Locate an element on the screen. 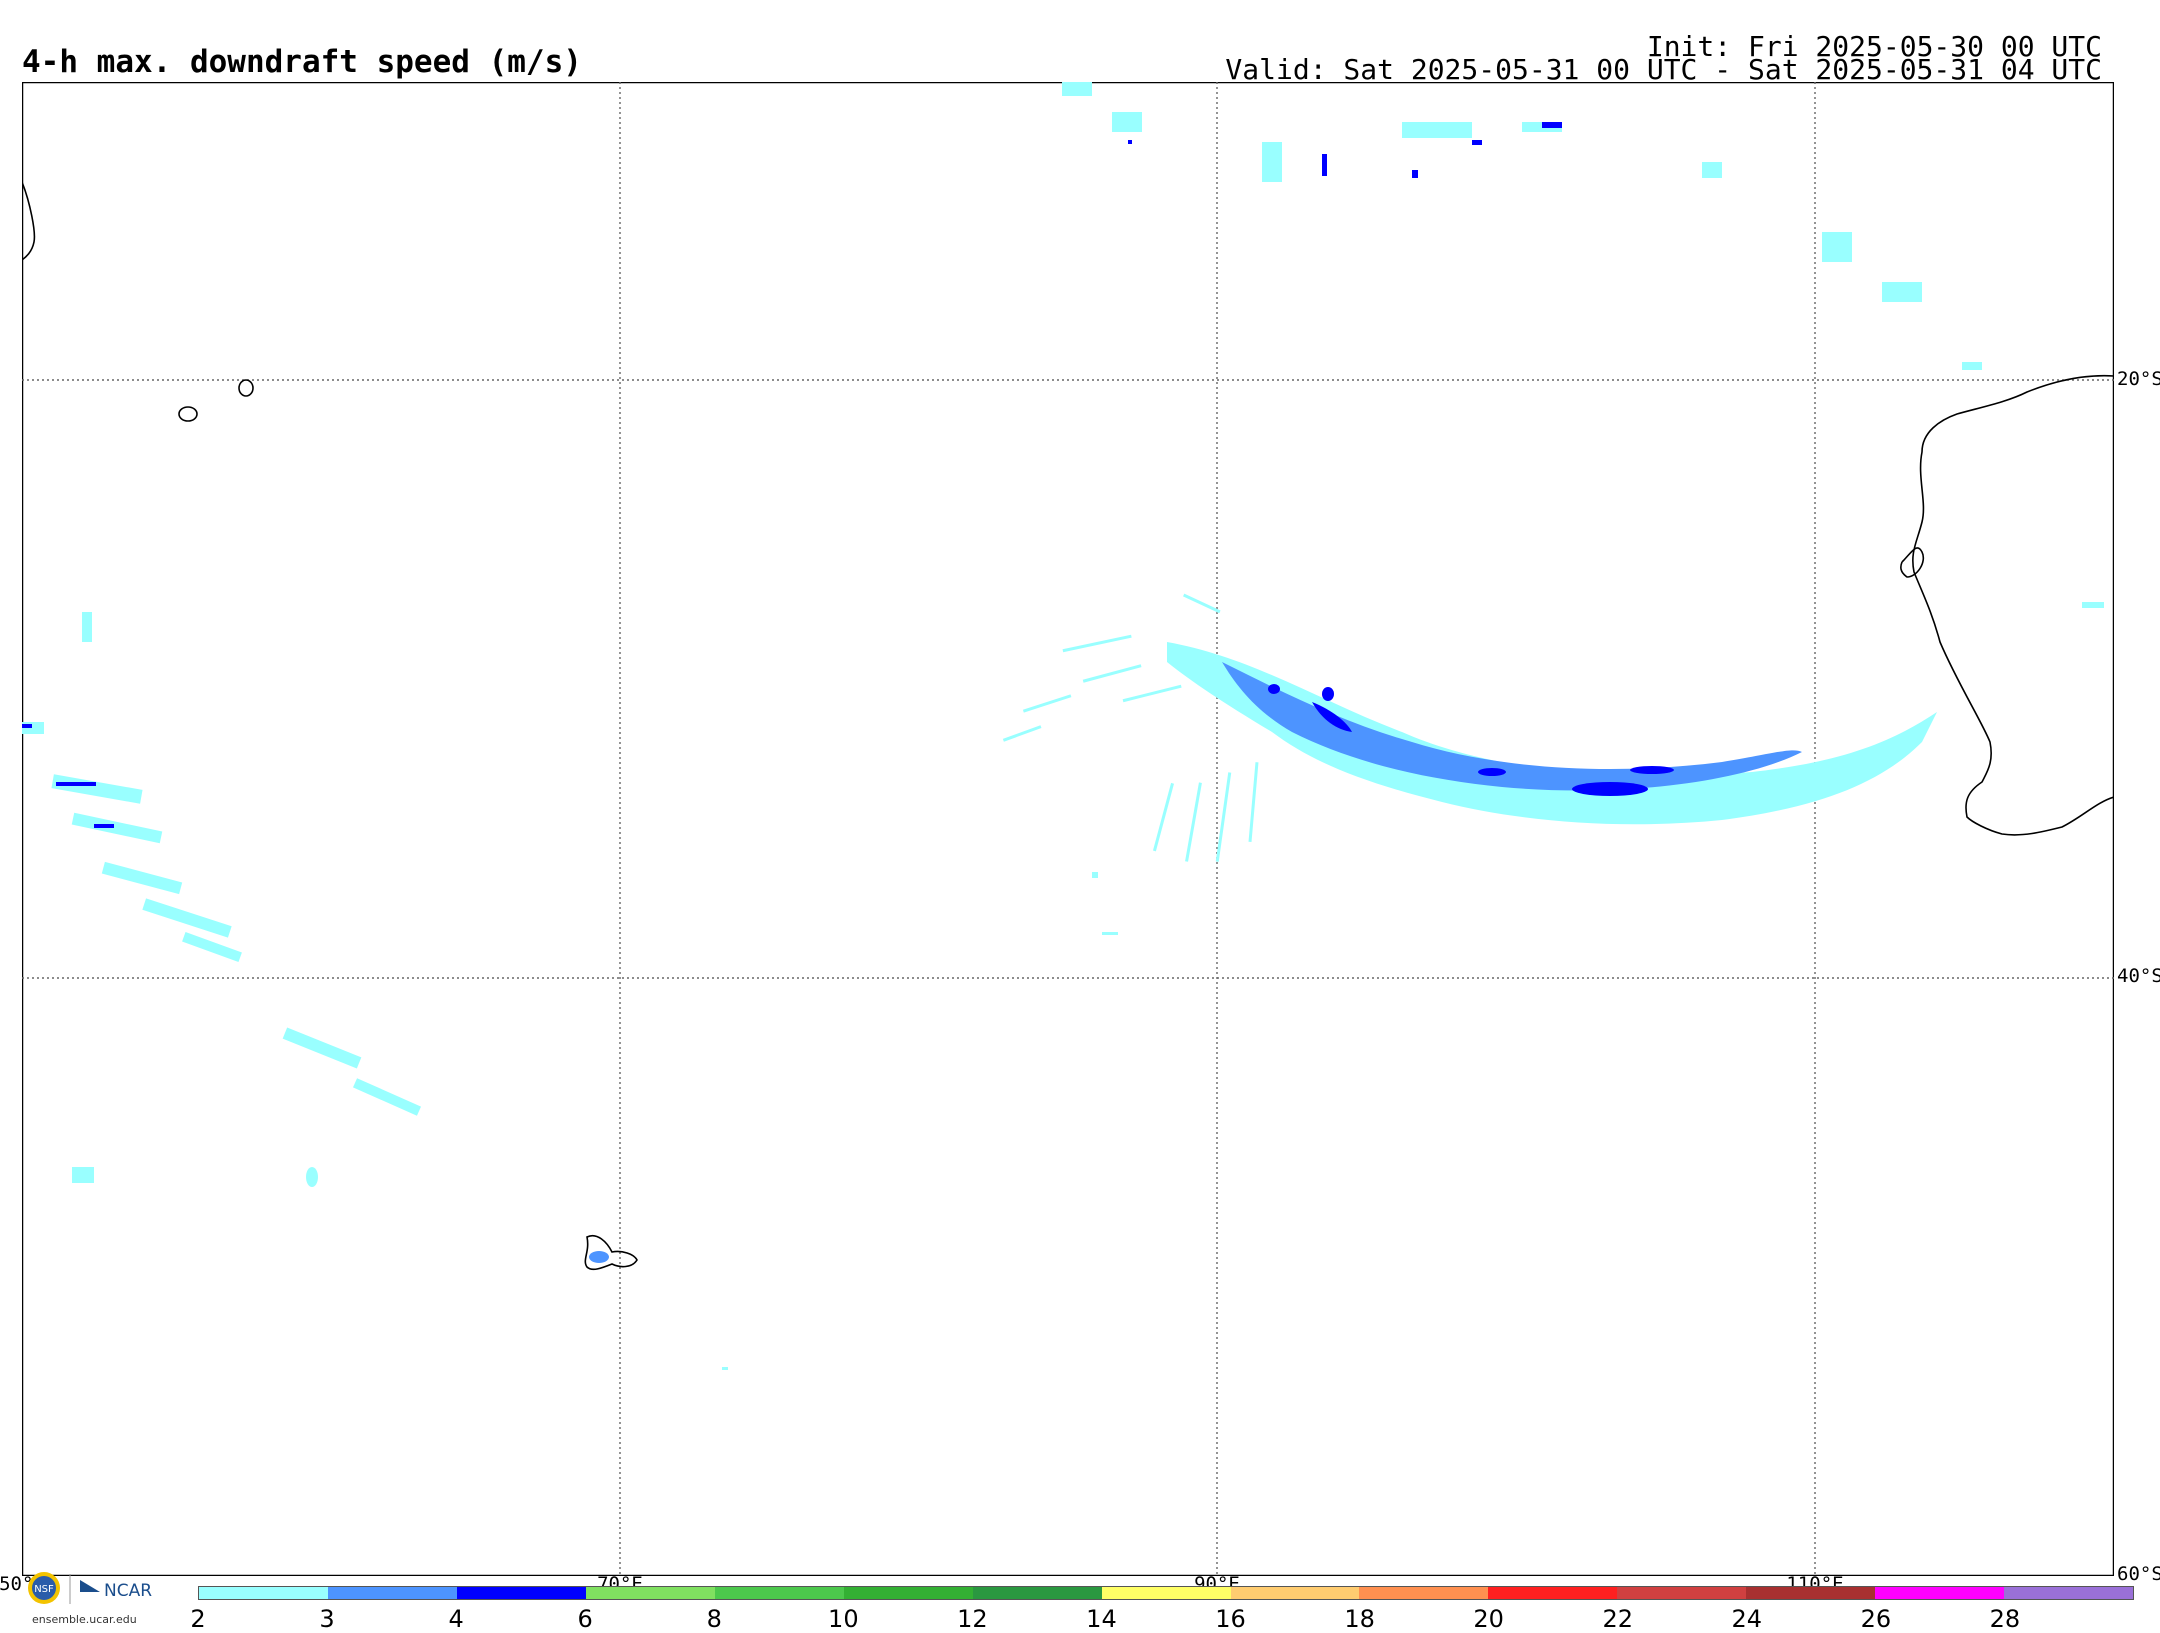 This screenshot has height=1633, width=2160. kerguelen is located at coordinates (611, 1252).